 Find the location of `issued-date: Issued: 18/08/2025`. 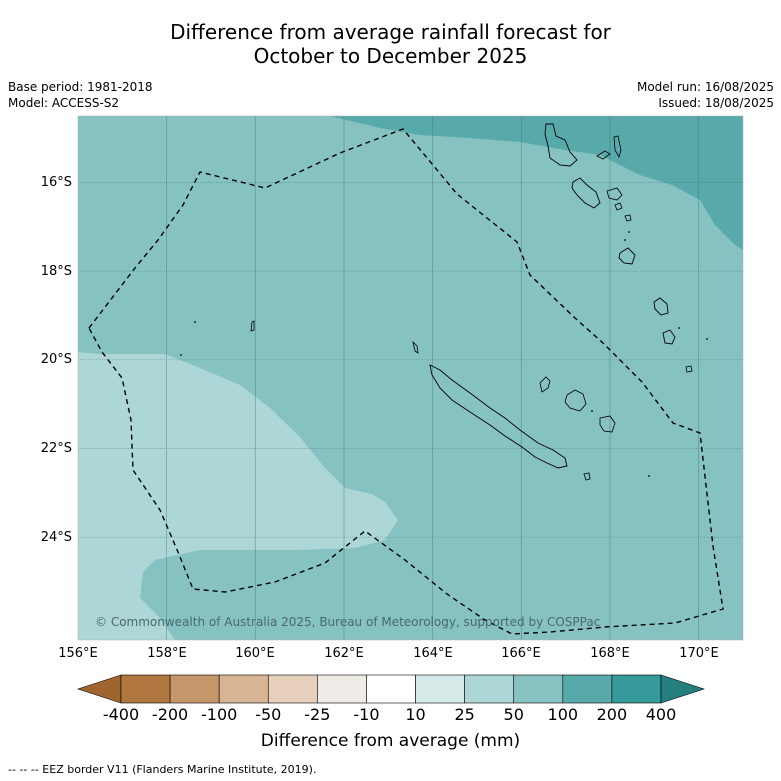

issued-date: Issued: 18/08/2025 is located at coordinates (716, 103).